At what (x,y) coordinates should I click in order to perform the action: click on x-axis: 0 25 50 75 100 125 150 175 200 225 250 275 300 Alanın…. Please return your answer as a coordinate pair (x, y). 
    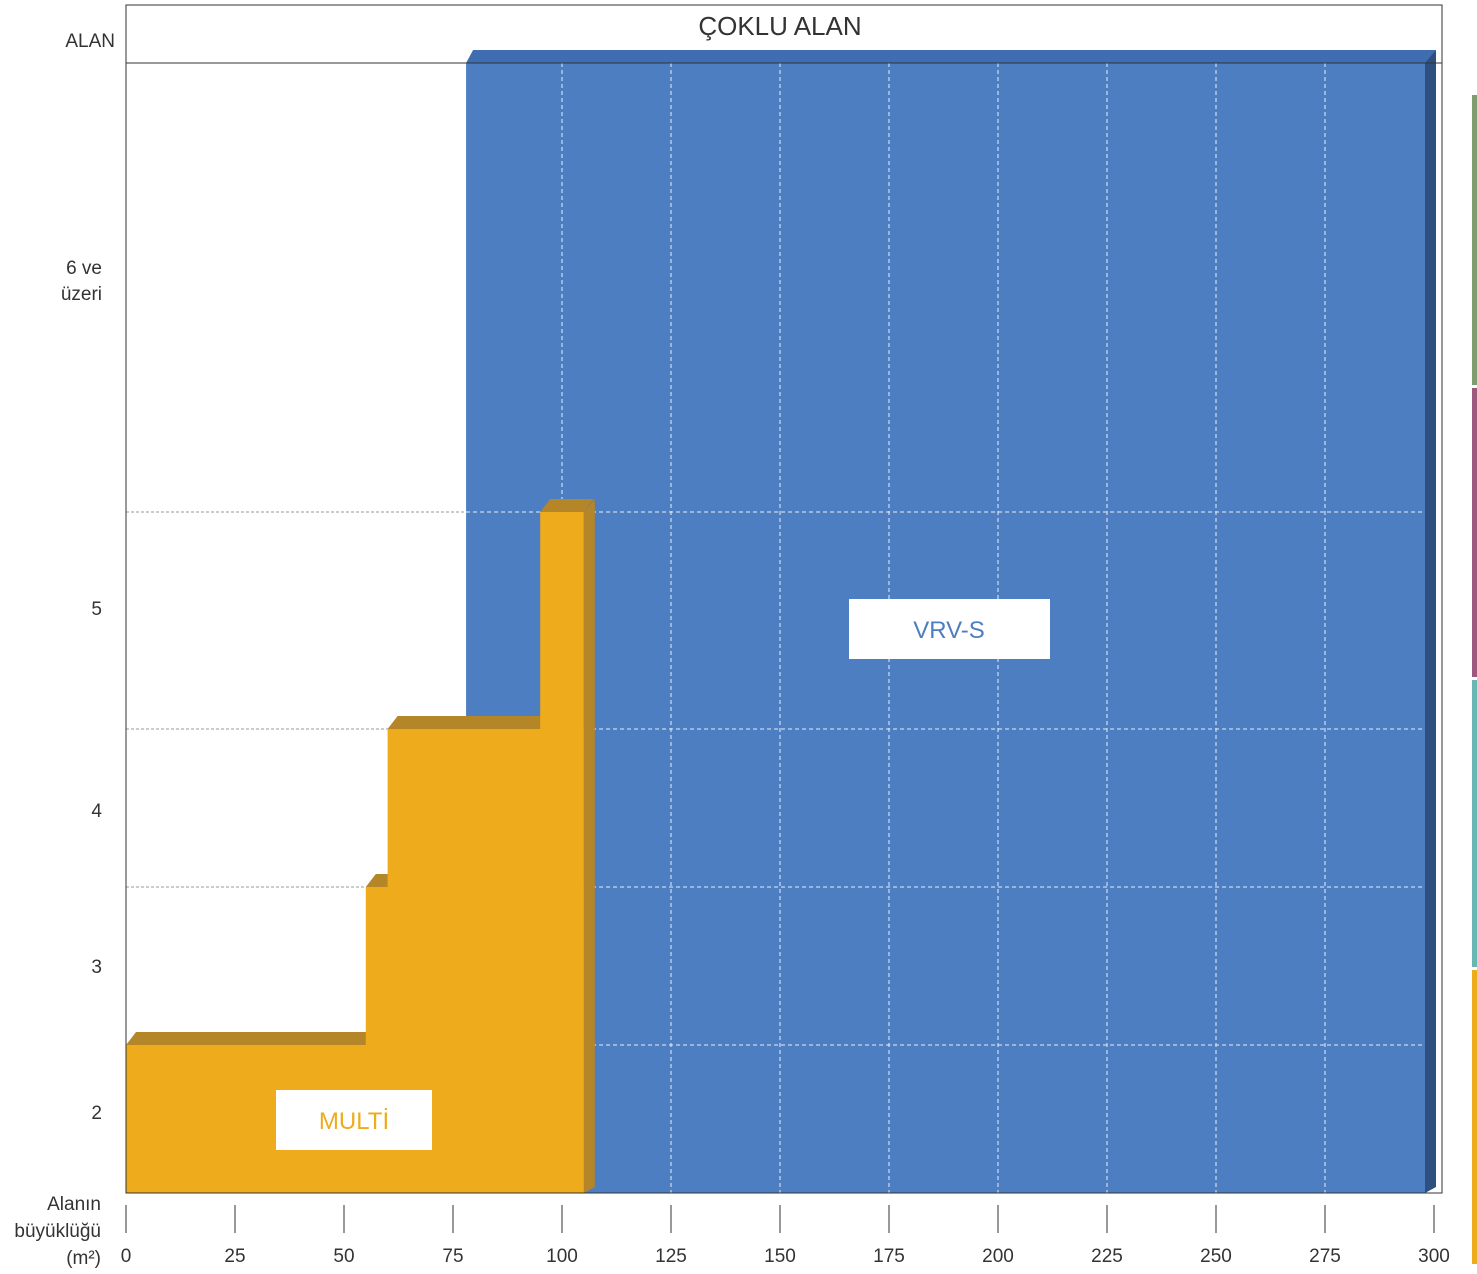
    Looking at the image, I should click on (731, 1231).